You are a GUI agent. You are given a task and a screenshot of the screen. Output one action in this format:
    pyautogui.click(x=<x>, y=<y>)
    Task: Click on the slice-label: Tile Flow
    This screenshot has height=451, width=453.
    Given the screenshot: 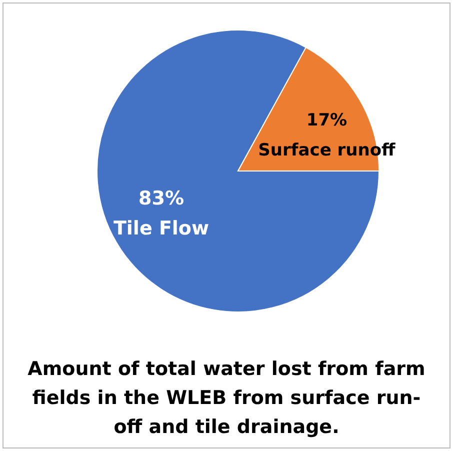 What is the action you would take?
    pyautogui.click(x=161, y=228)
    